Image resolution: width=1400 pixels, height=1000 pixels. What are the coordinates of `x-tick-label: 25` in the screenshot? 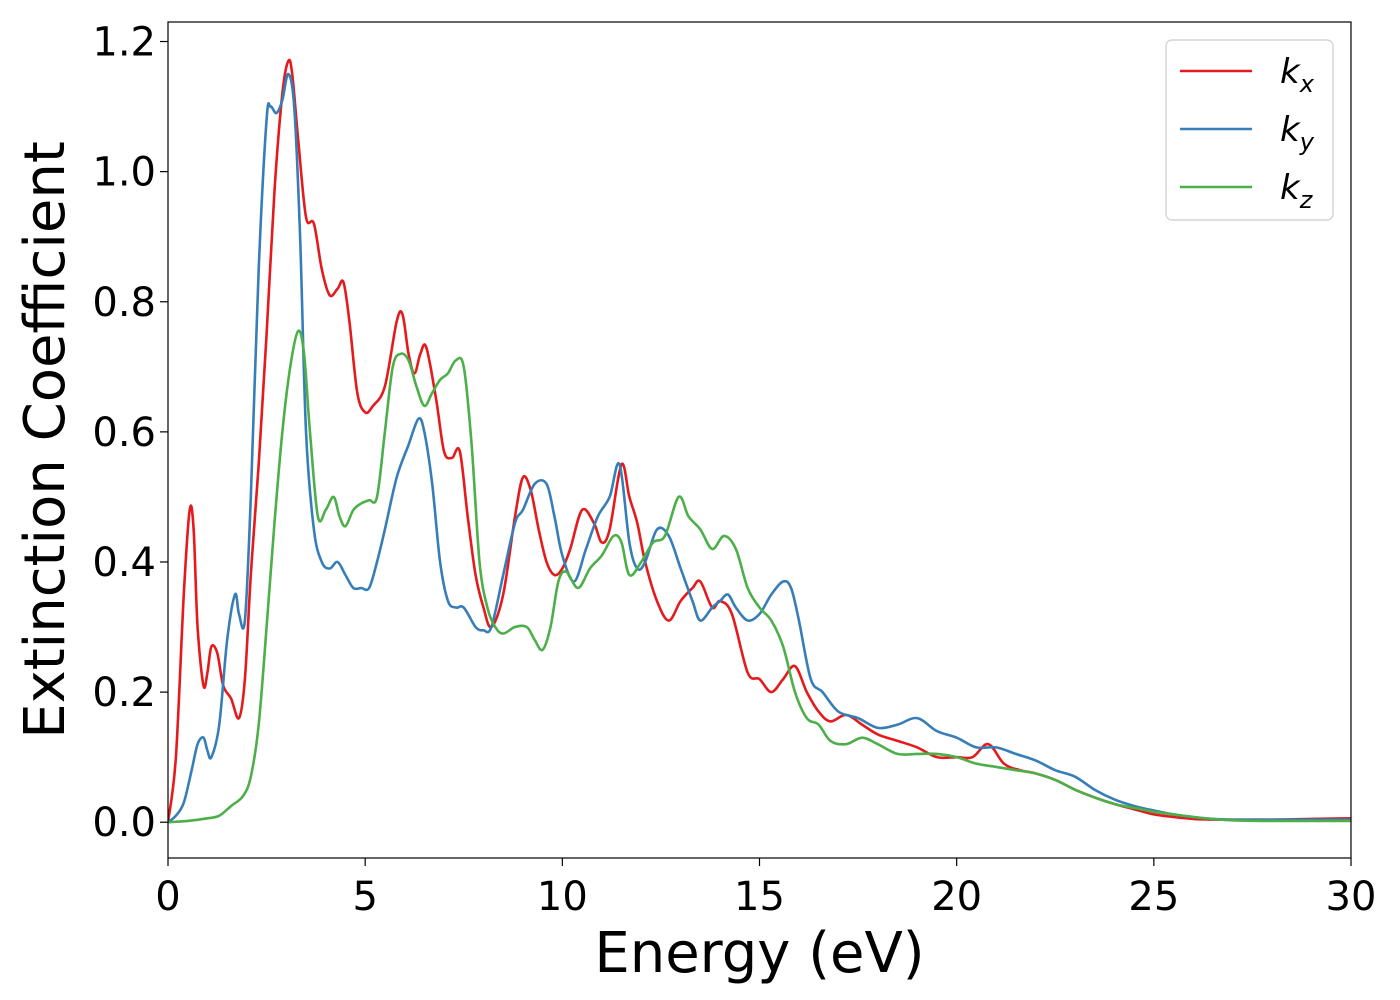 It's located at (1153, 897).